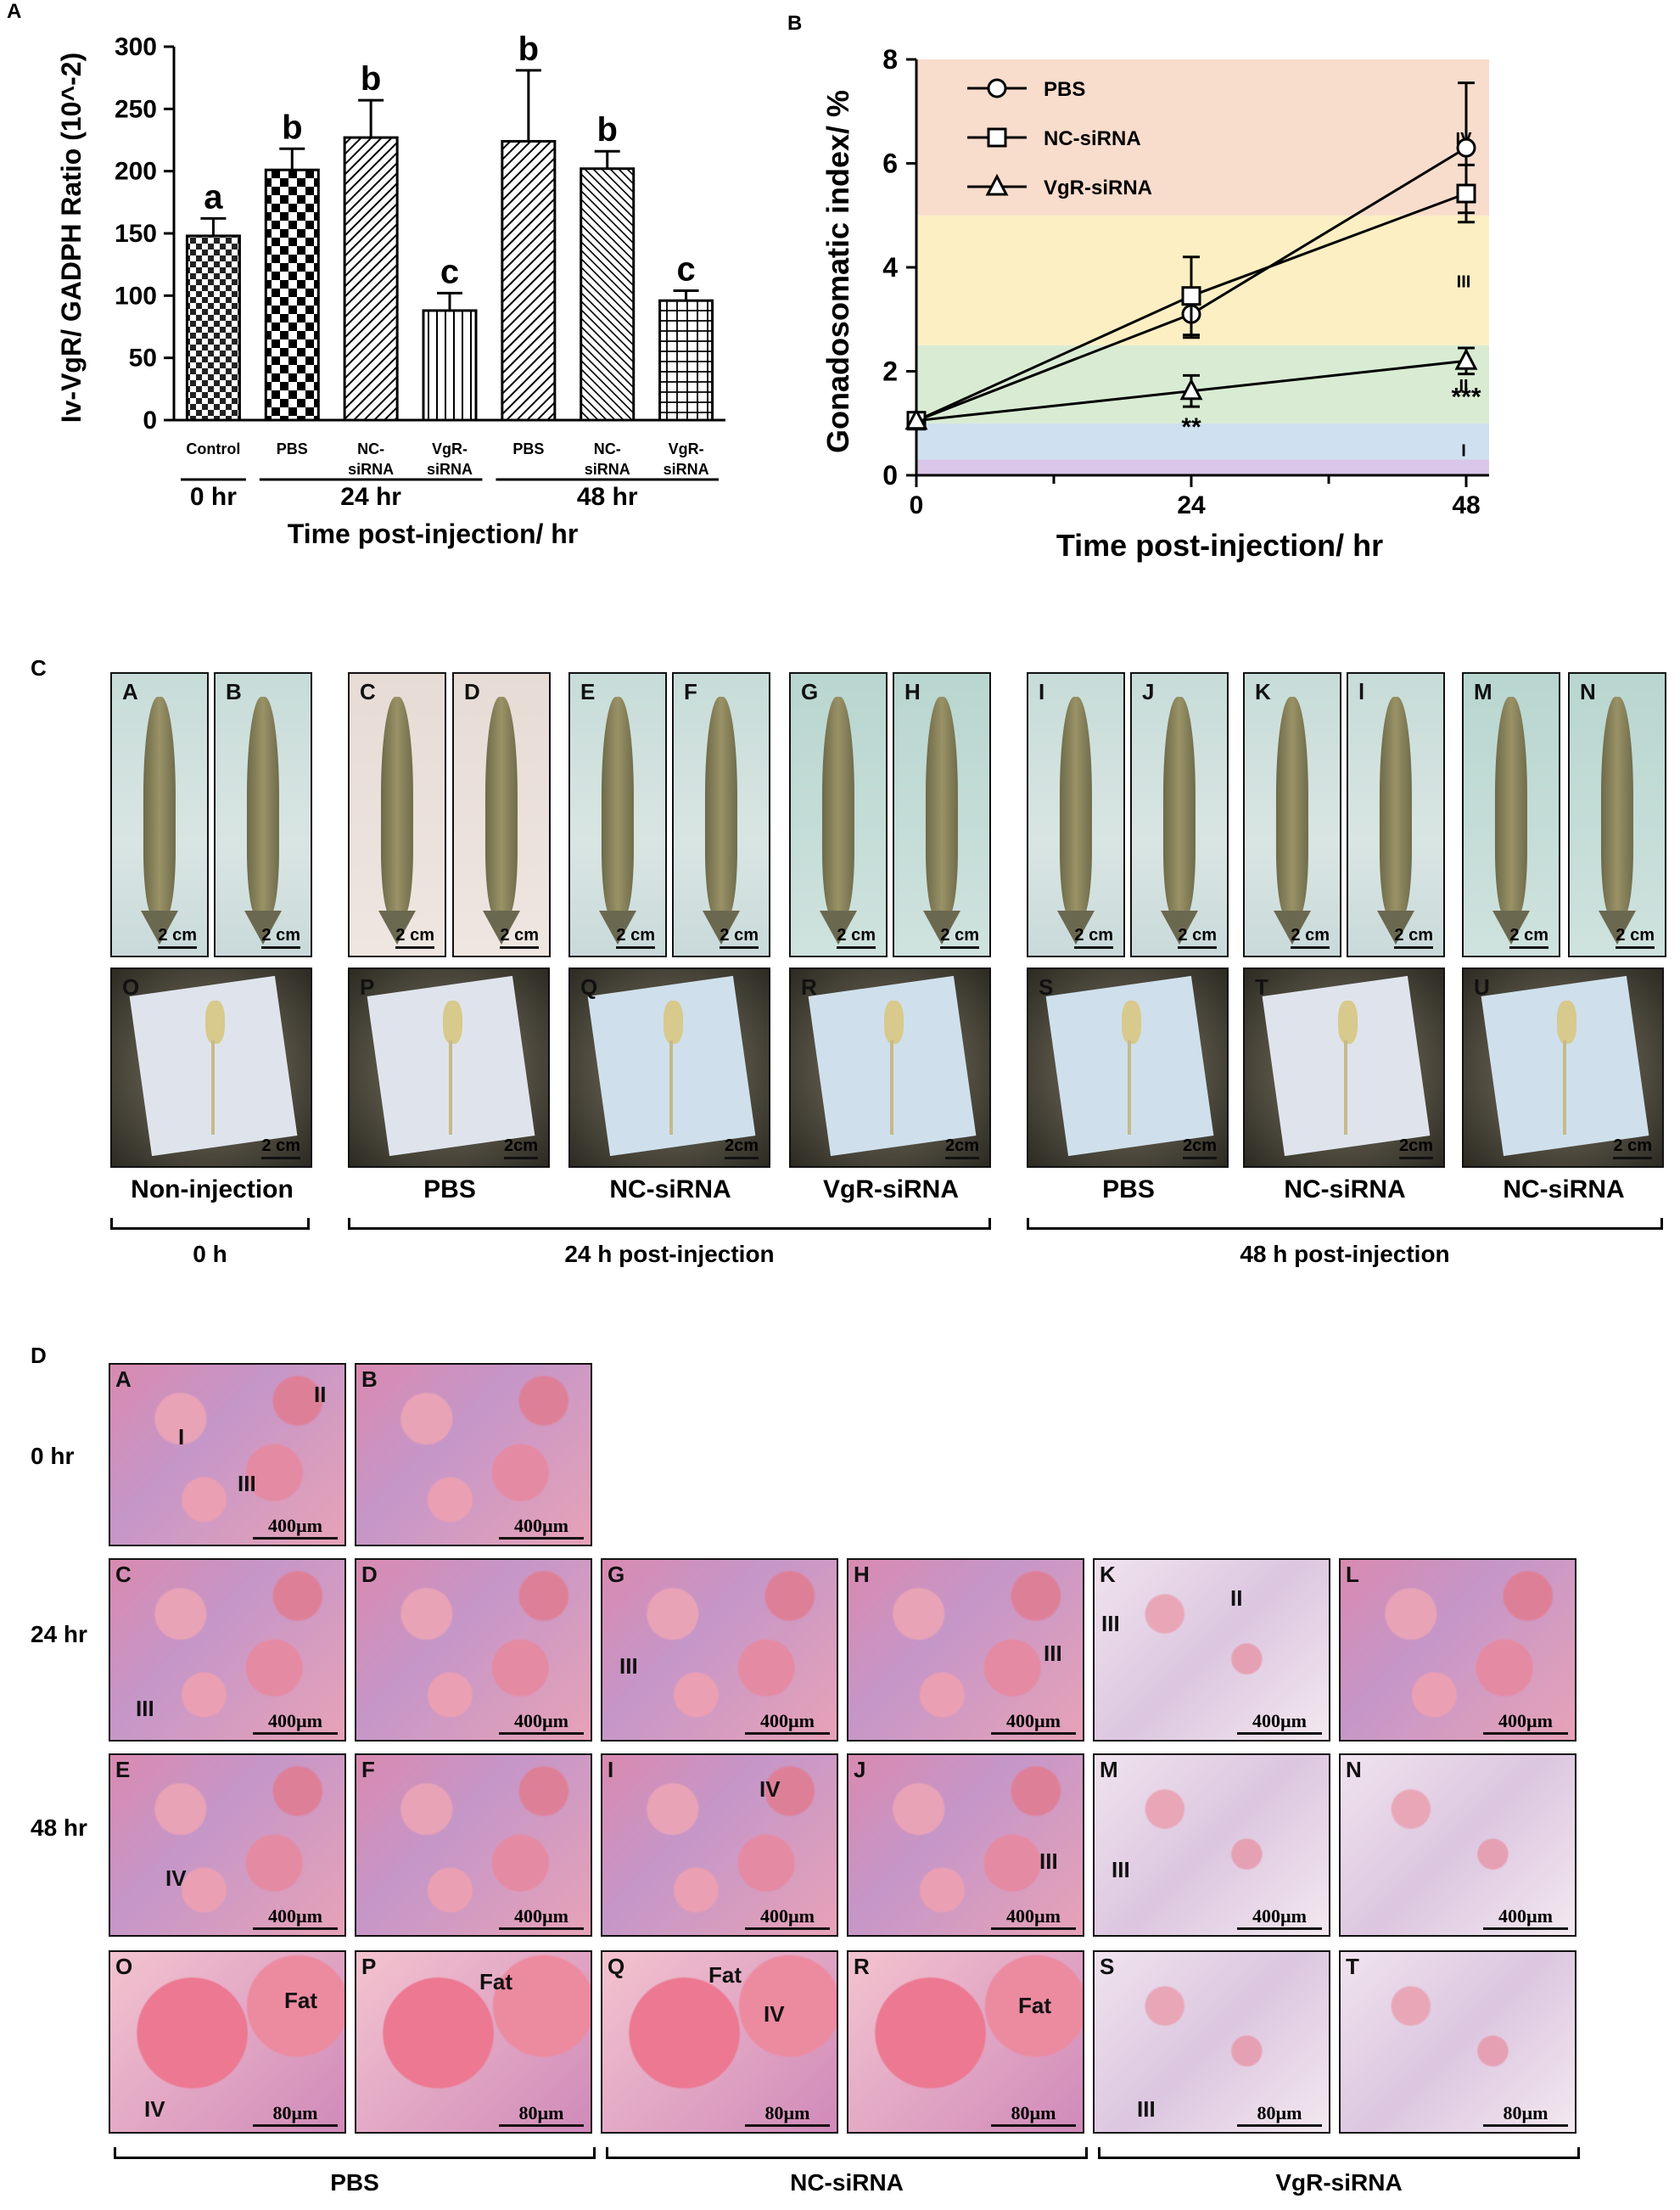  What do you see at coordinates (473, 2042) in the screenshot?
I see `histology-image: P 80µm Fat` at bounding box center [473, 2042].